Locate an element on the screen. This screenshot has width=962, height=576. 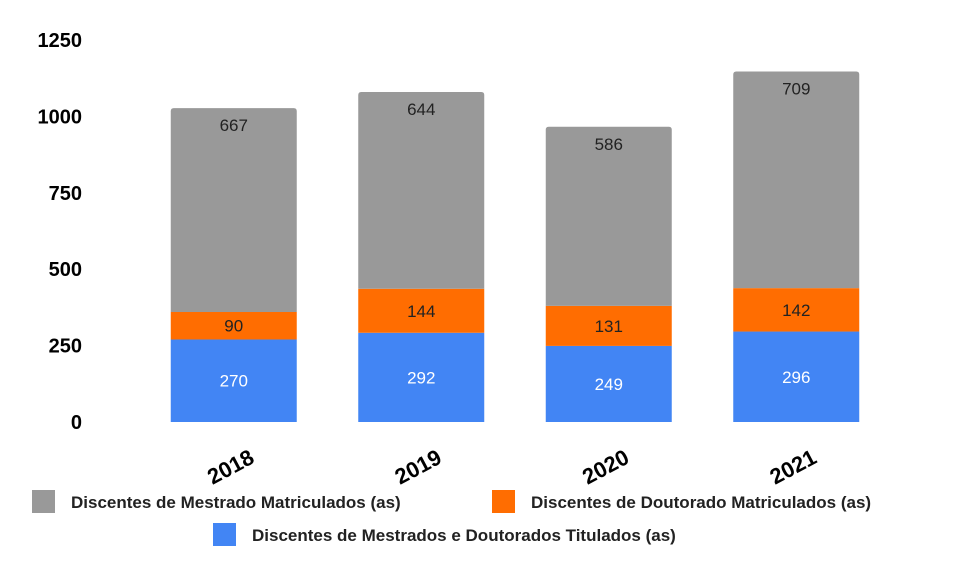
legend-item: Discentes de Mestrado Matriculados (as) is located at coordinates (216, 501).